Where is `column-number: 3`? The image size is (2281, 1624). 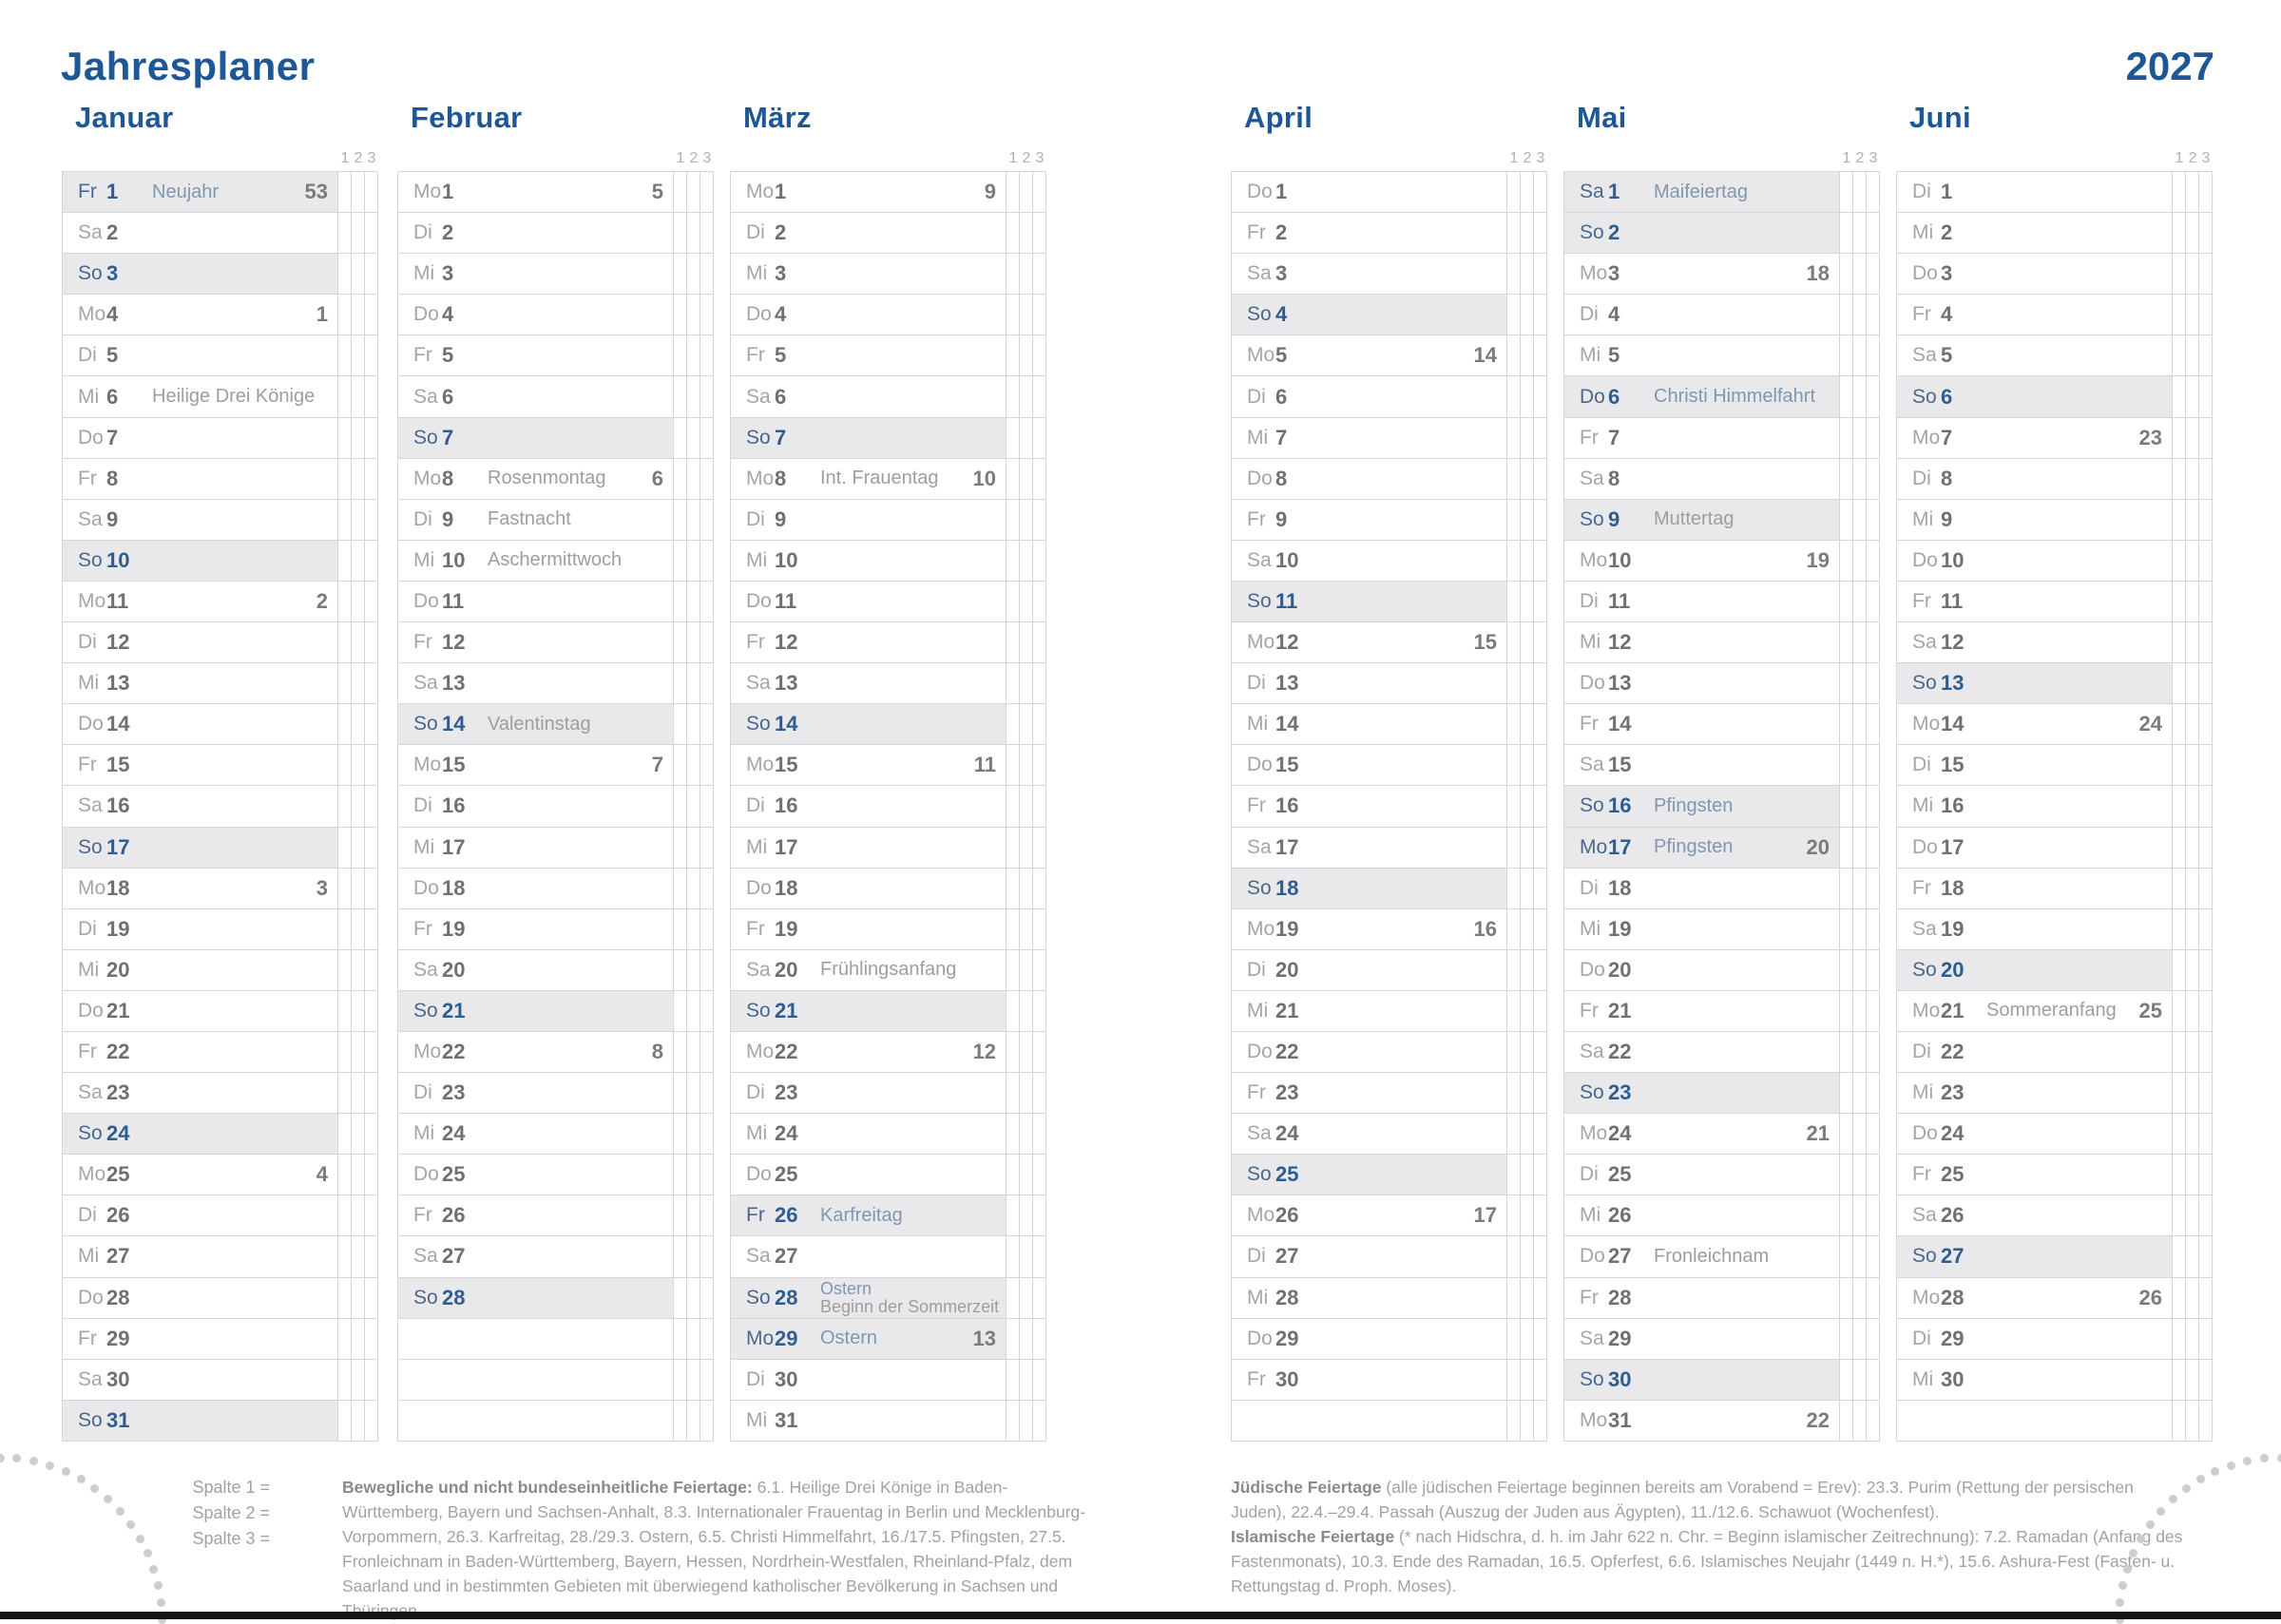 column-number: 3 is located at coordinates (2206, 158).